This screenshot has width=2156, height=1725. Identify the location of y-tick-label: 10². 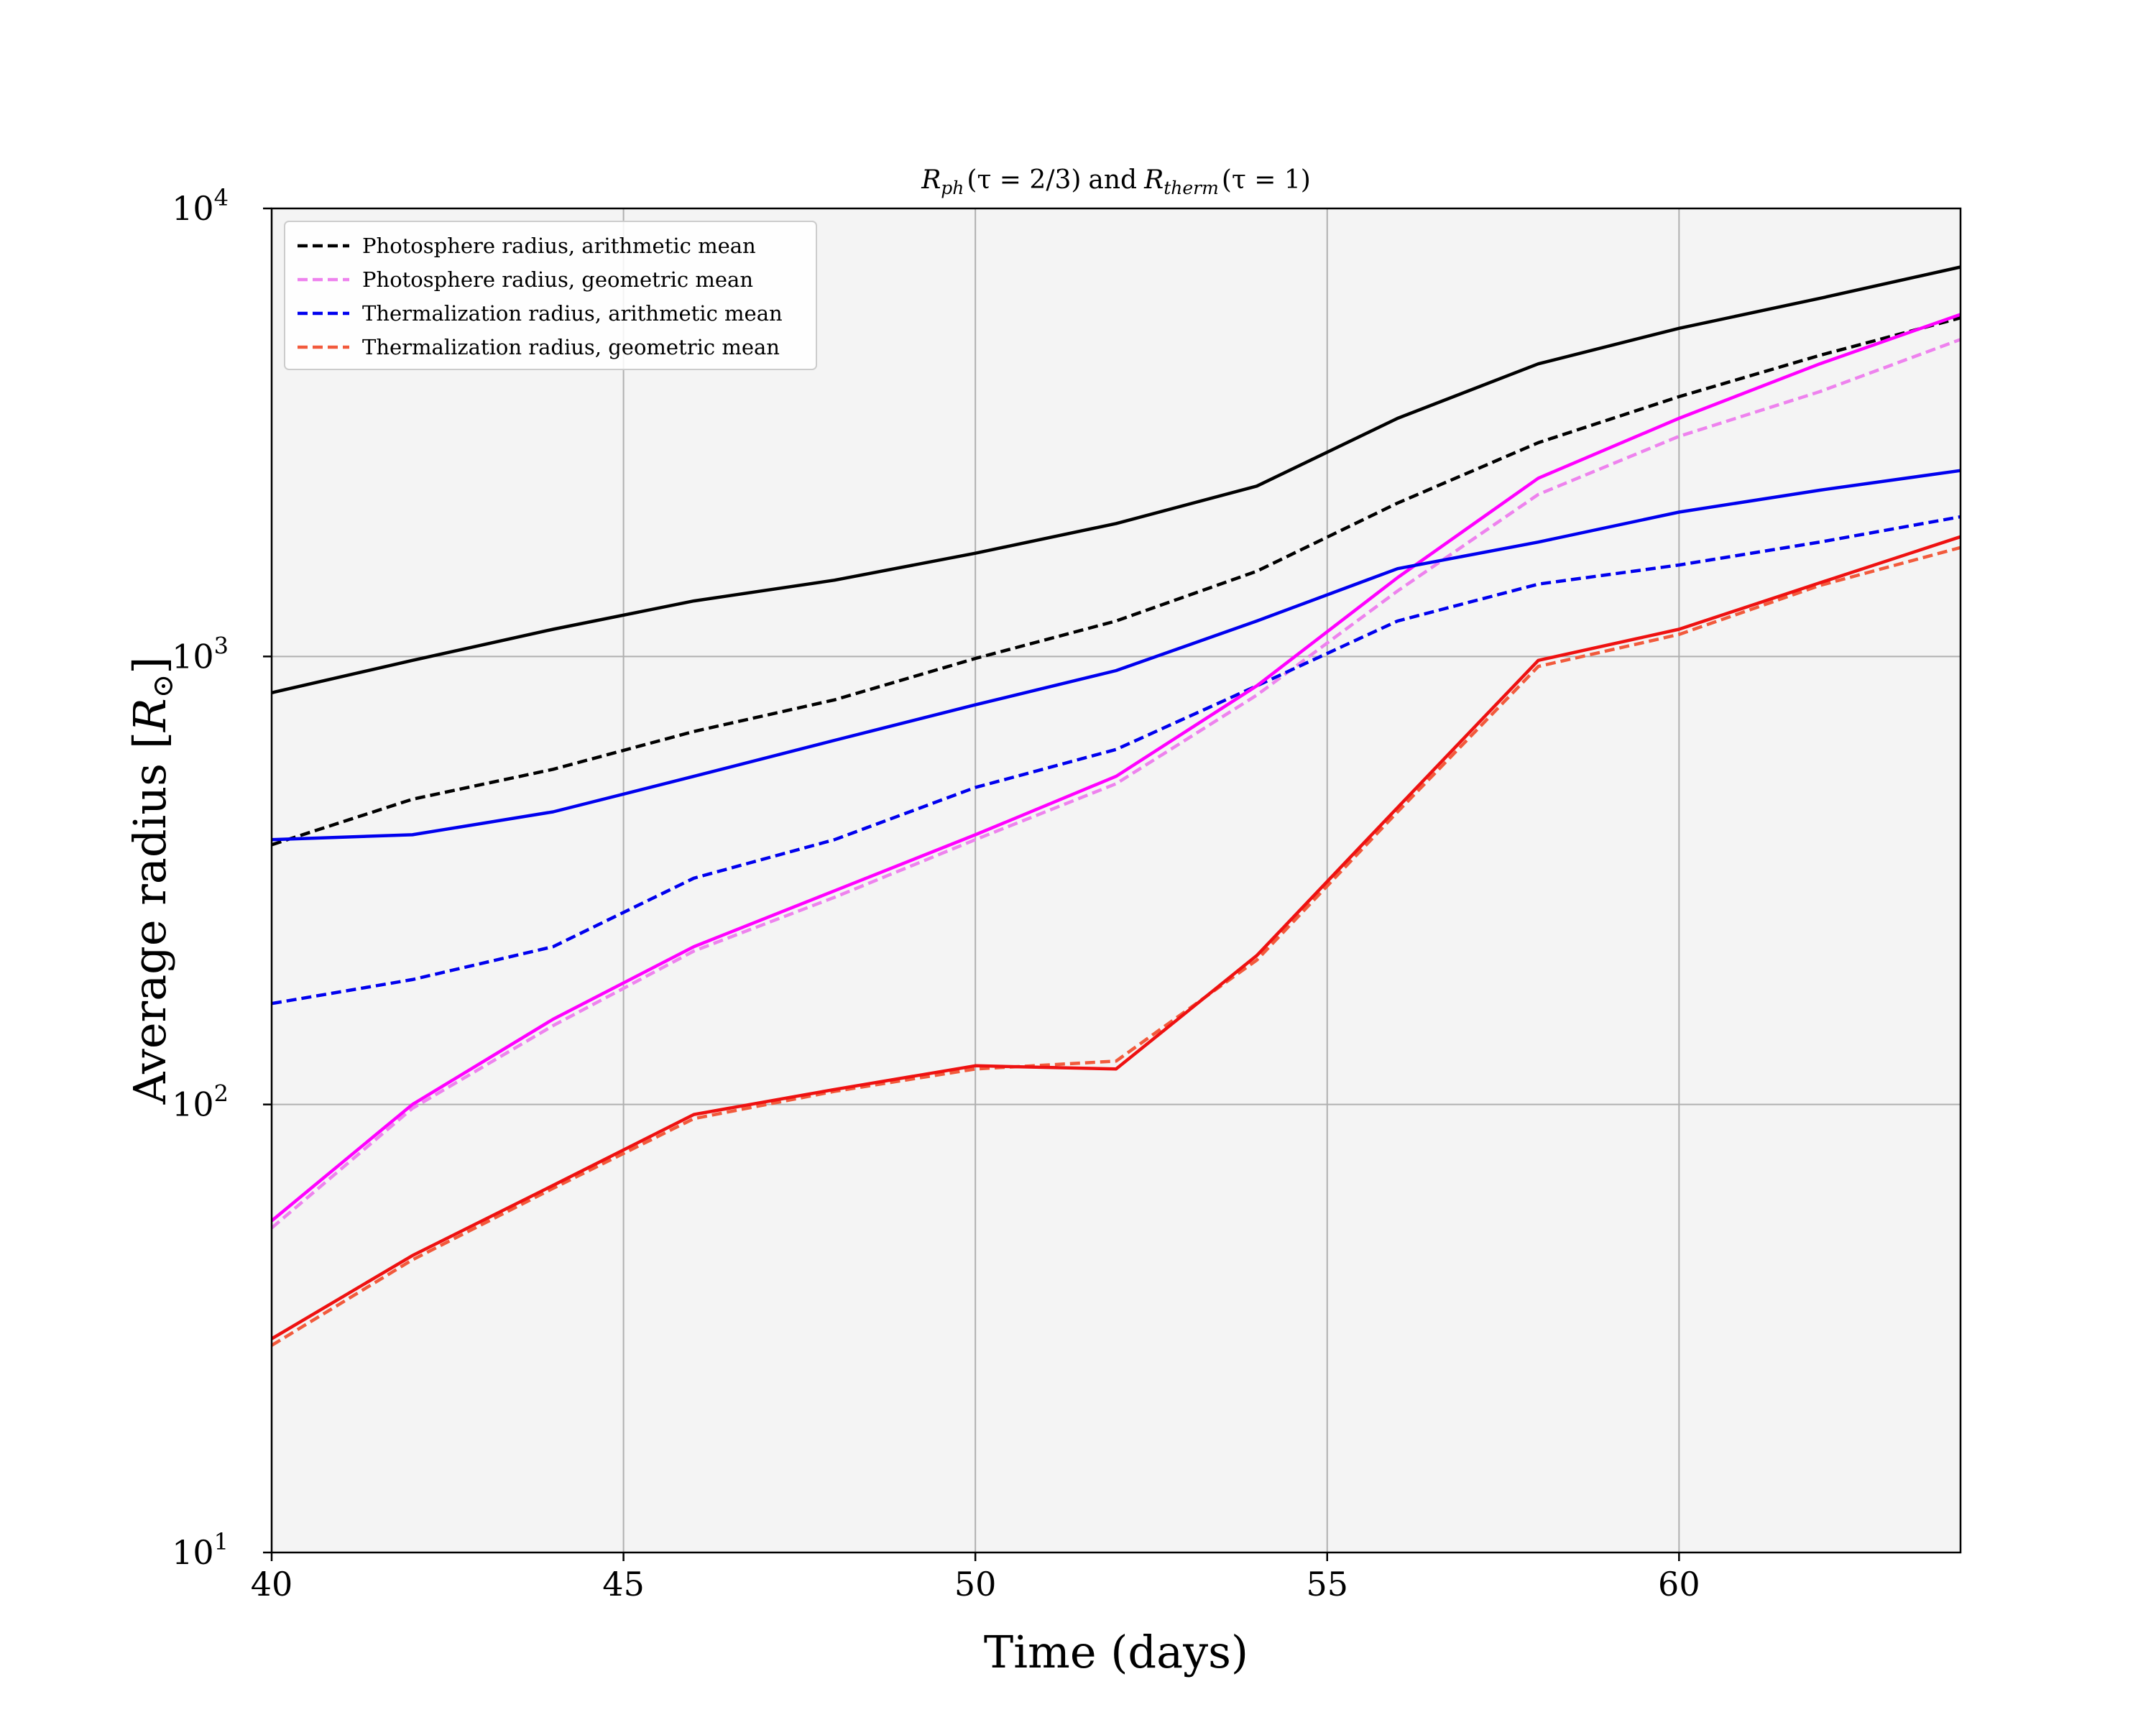
(200, 1102).